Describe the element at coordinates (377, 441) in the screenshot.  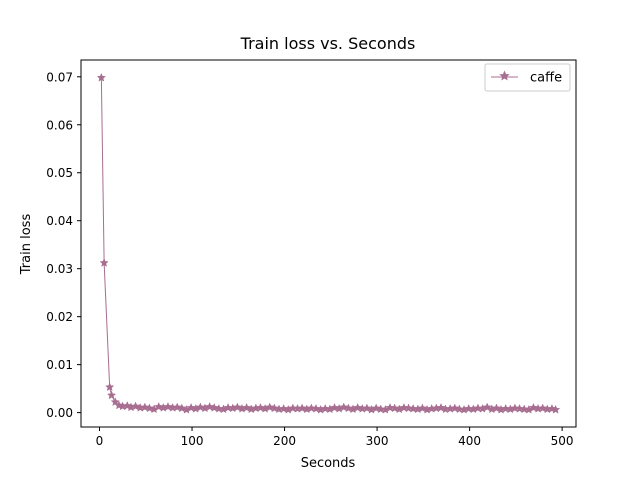
I see `x-tick-label: 300` at that location.